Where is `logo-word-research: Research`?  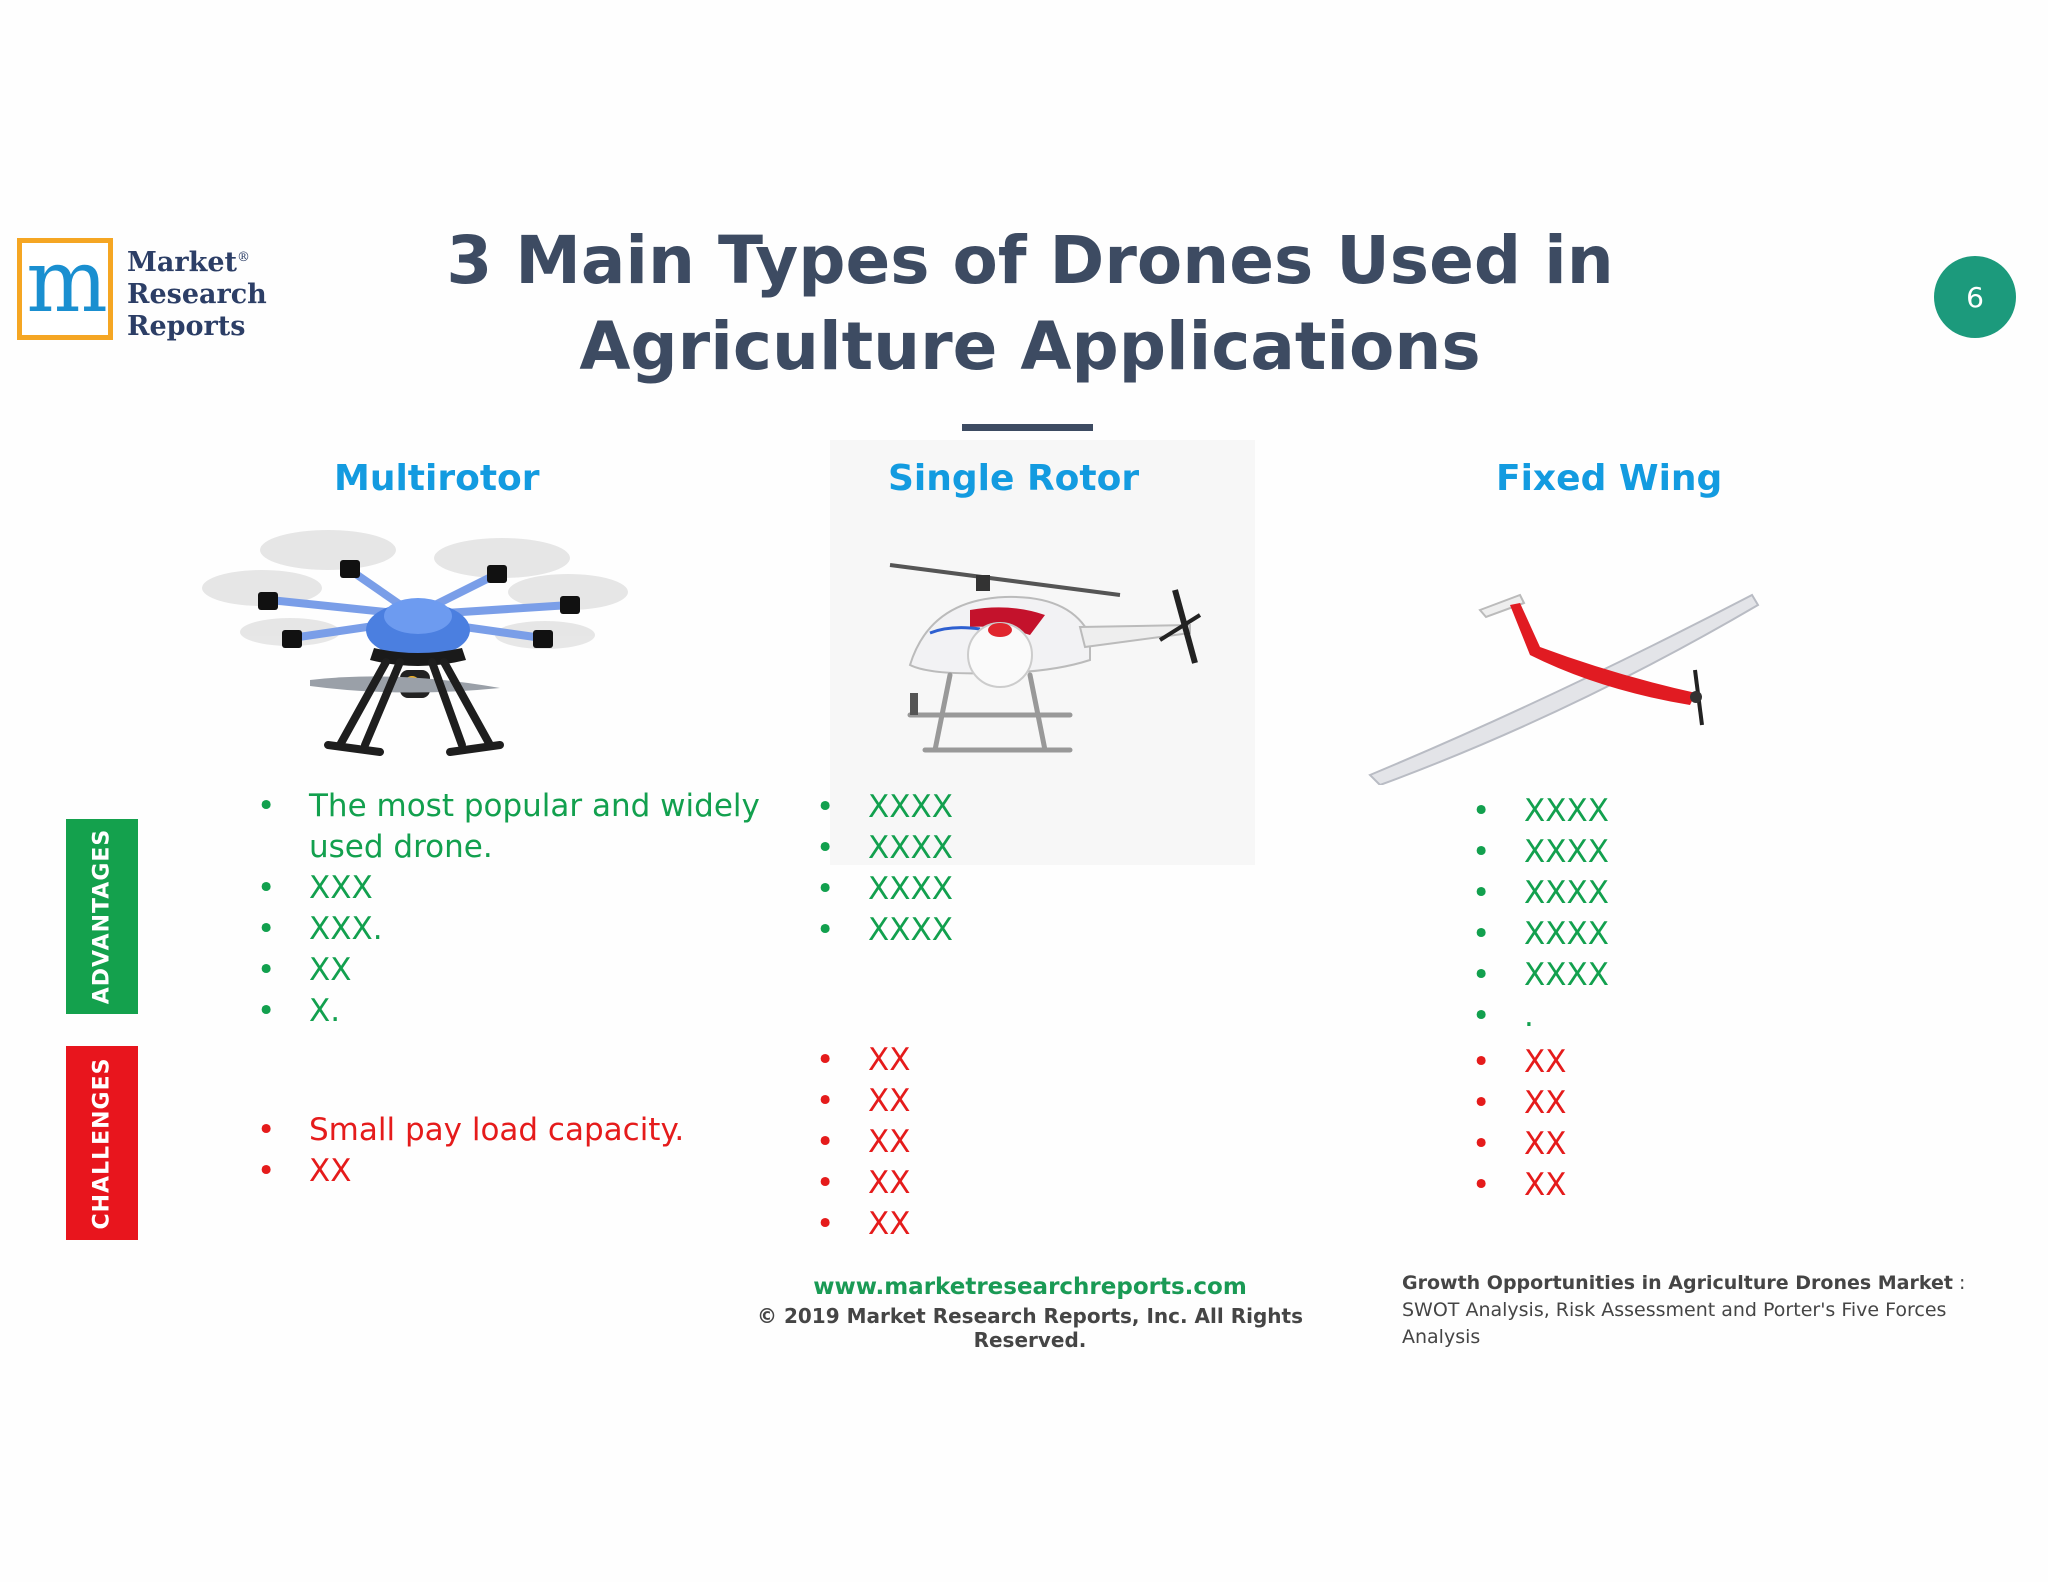
logo-word-research: Research is located at coordinates (197, 294).